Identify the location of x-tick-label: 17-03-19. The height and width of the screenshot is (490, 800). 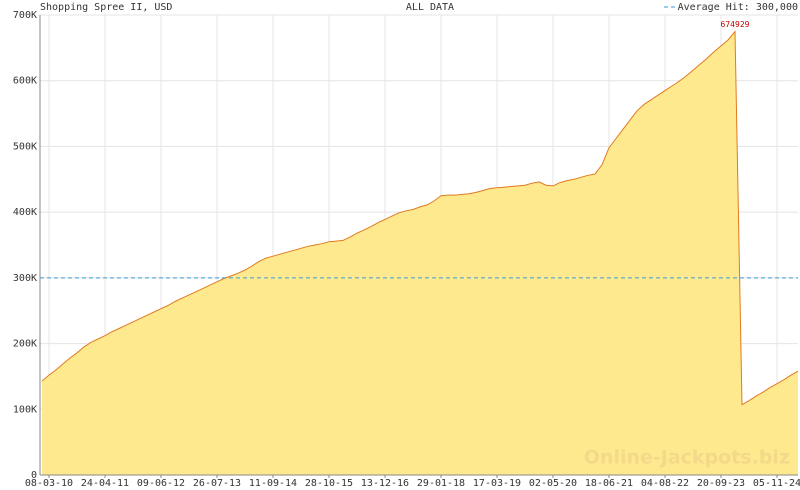
(497, 483).